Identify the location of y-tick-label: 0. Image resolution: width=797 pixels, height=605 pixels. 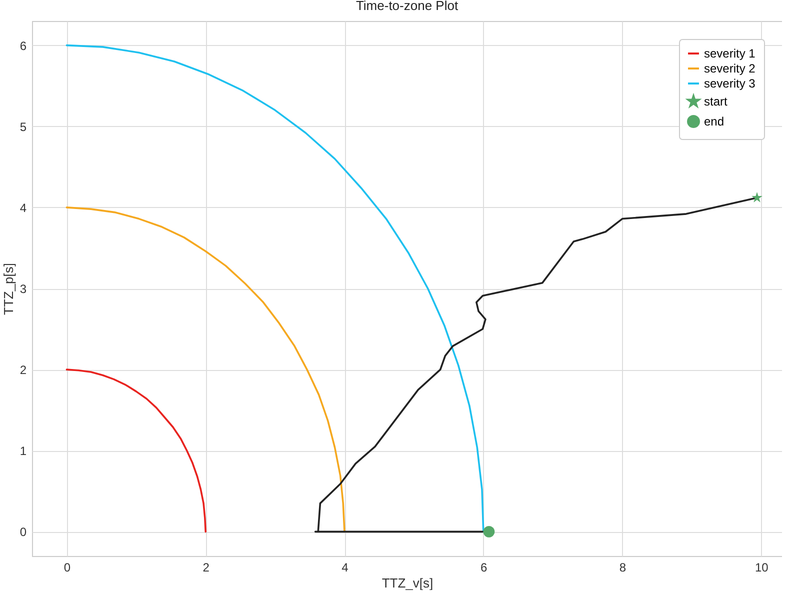
(23, 532).